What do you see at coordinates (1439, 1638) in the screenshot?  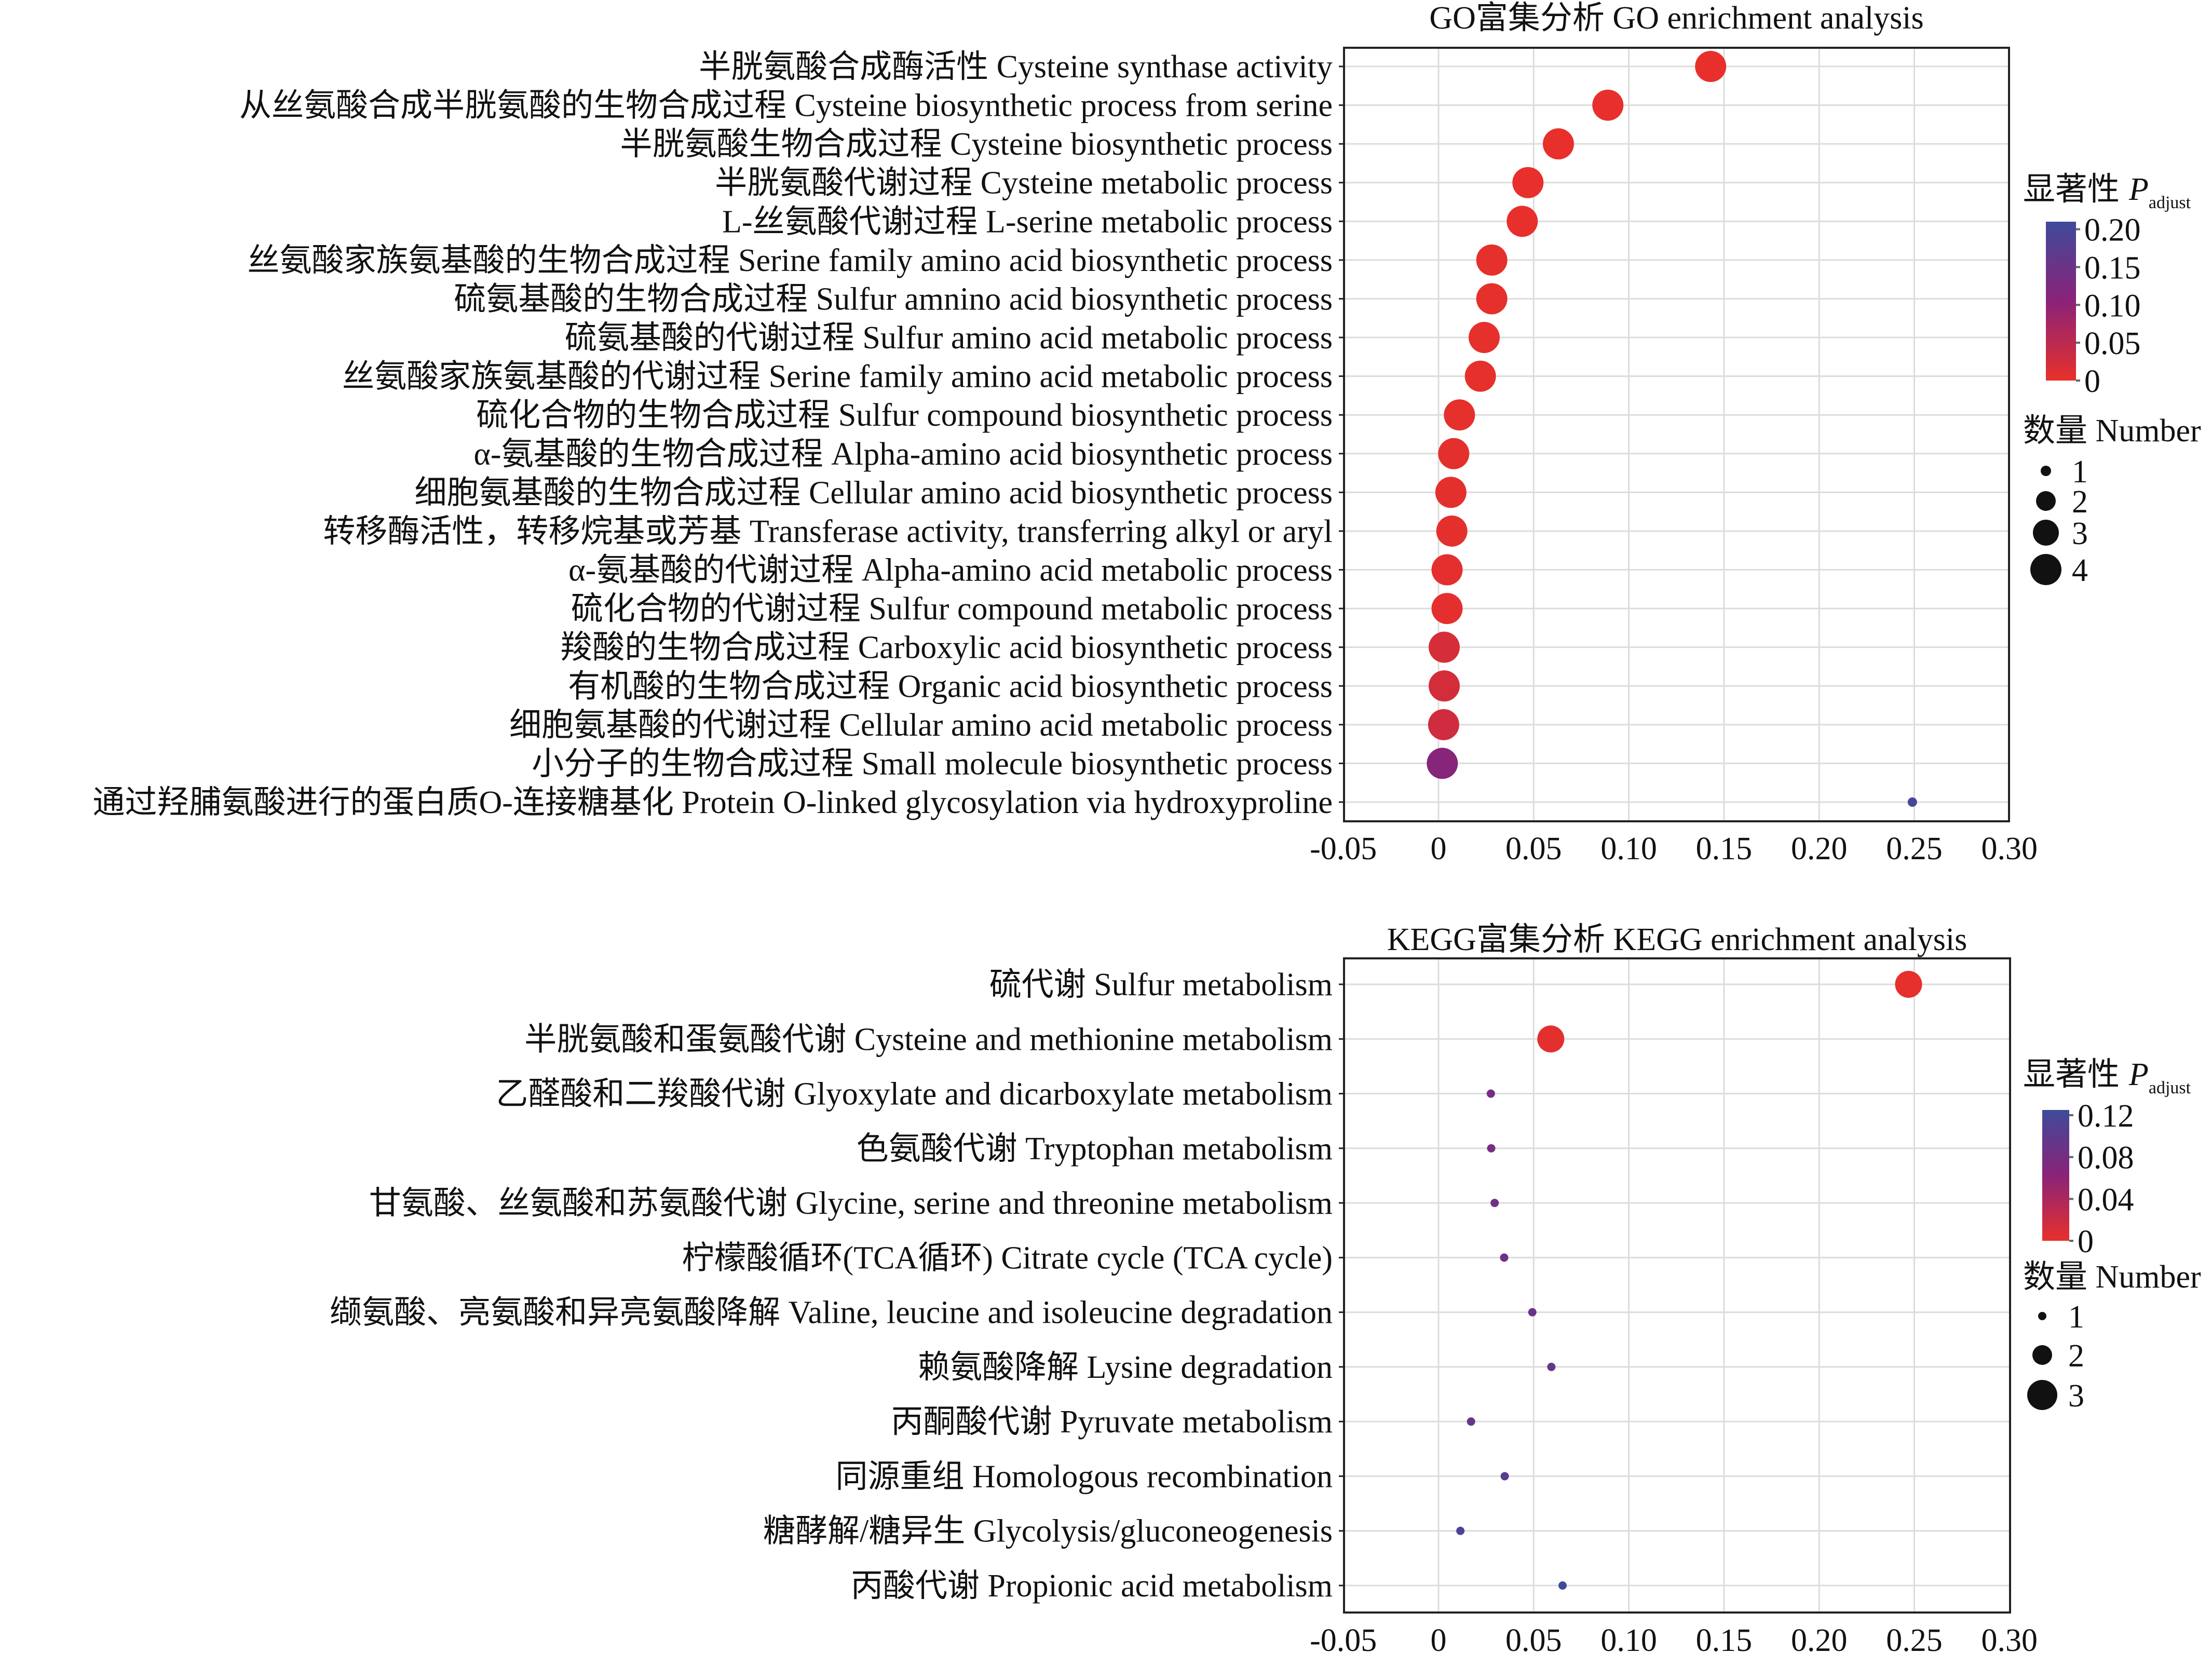 I see `x-tick-label: 0` at bounding box center [1439, 1638].